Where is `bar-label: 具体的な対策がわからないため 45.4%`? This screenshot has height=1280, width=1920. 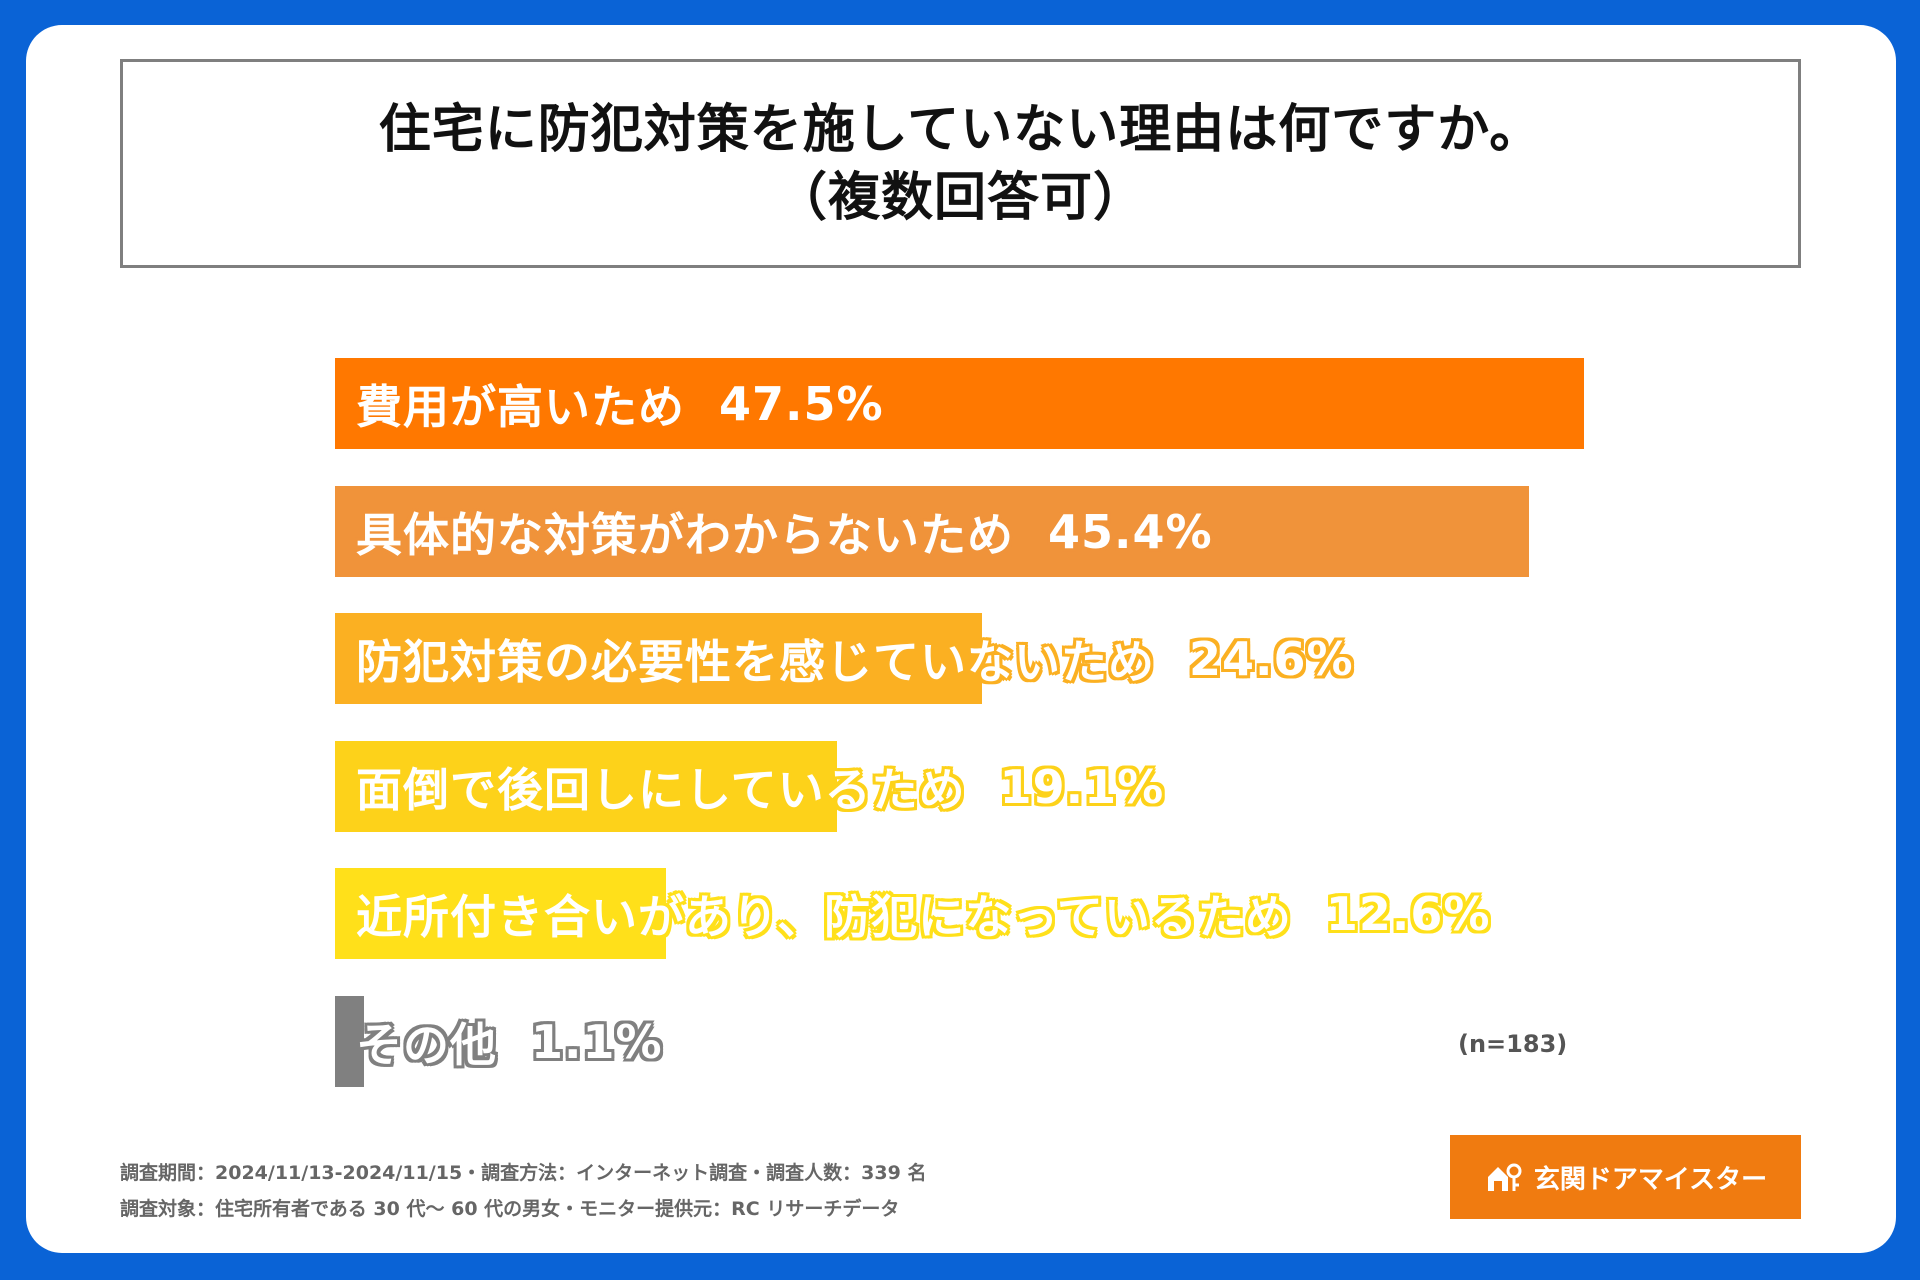
bar-label: 具体的な対策がわからないため 45.4% is located at coordinates (784, 531).